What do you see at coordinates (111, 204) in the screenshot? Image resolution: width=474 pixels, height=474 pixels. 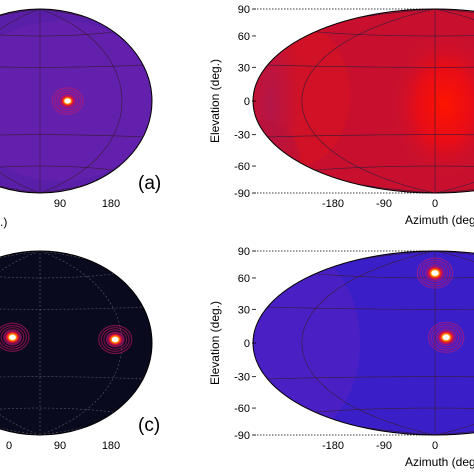 I see `xtick-a-180: 180` at bounding box center [111, 204].